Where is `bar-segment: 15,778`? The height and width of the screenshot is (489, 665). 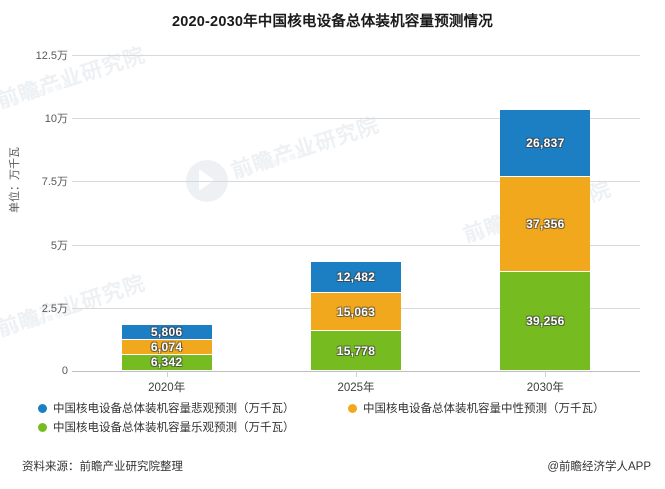
bar-segment: 15,778 is located at coordinates (356, 351).